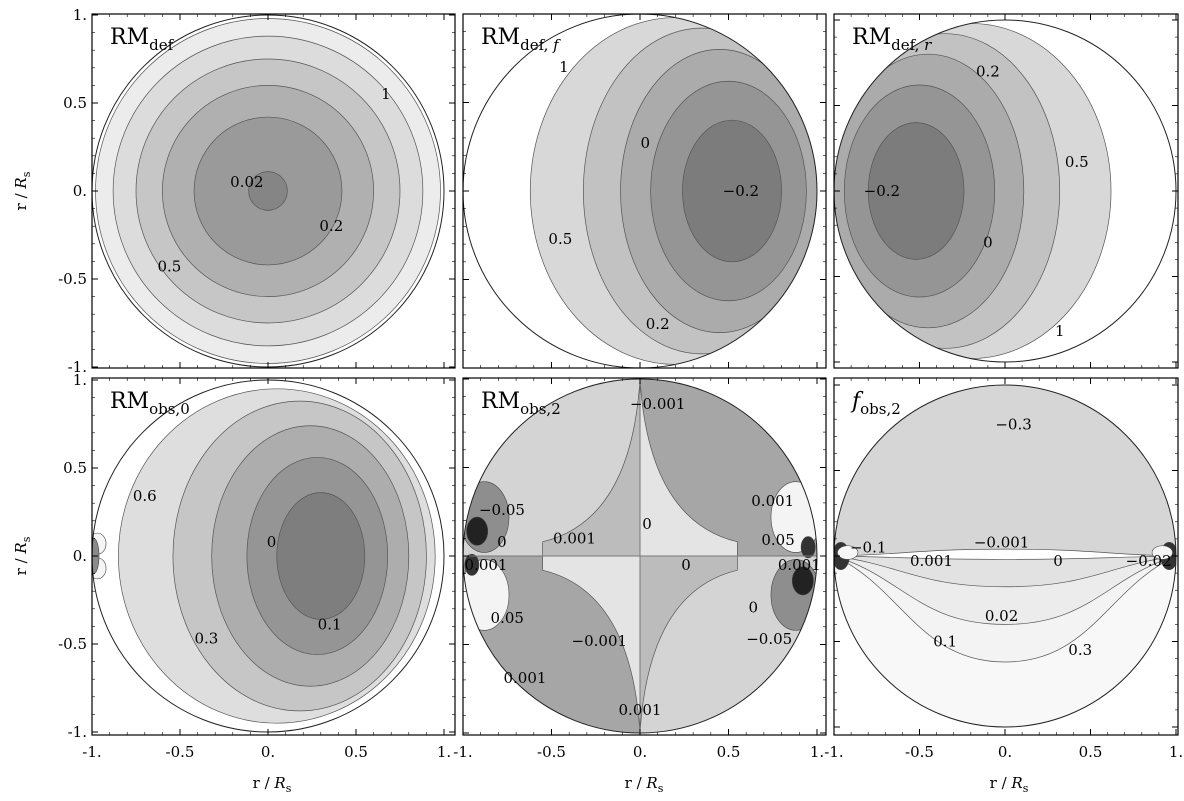 The width and height of the screenshot is (1184, 801). I want to click on contour-label: −0.3, so click(1013, 424).